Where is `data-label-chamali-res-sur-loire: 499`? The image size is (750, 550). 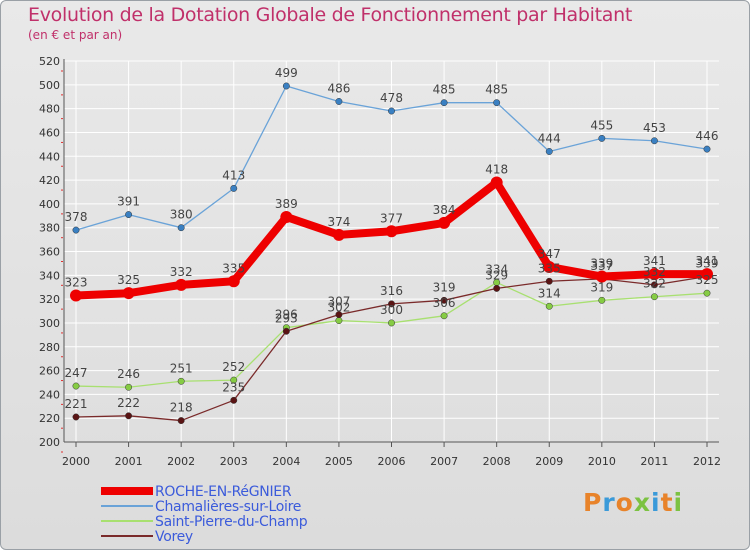 data-label-chamali-res-sur-loire: 499 is located at coordinates (286, 73).